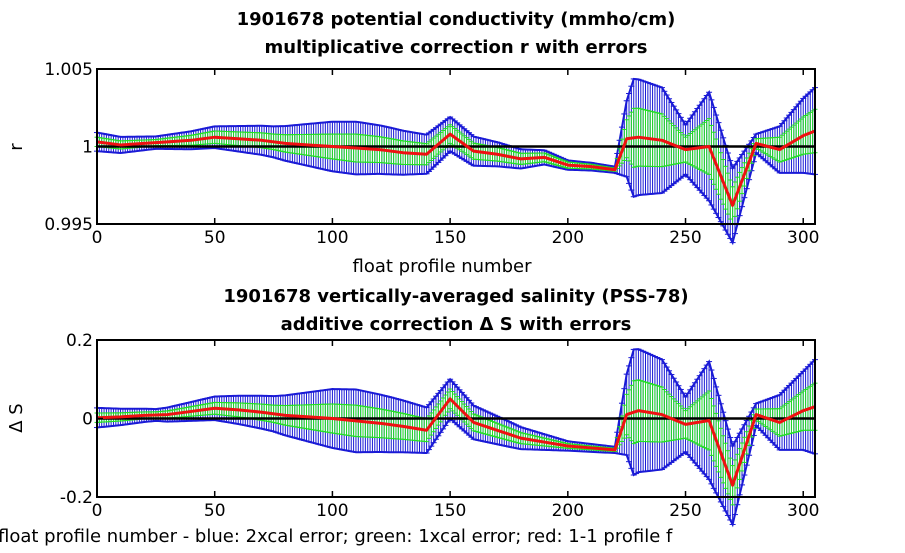 This screenshot has width=905, height=553. Describe the element at coordinates (456, 19) in the screenshot. I see `top-chart-title-line1: 1901678 potential conductivity (mmho/cm)` at that location.